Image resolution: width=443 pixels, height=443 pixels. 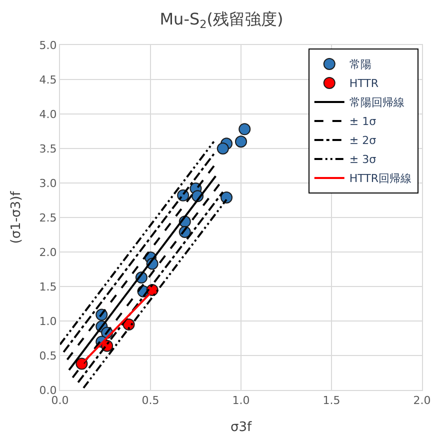 I want to click on y-tick-label: 3.5, so click(x=48, y=149).